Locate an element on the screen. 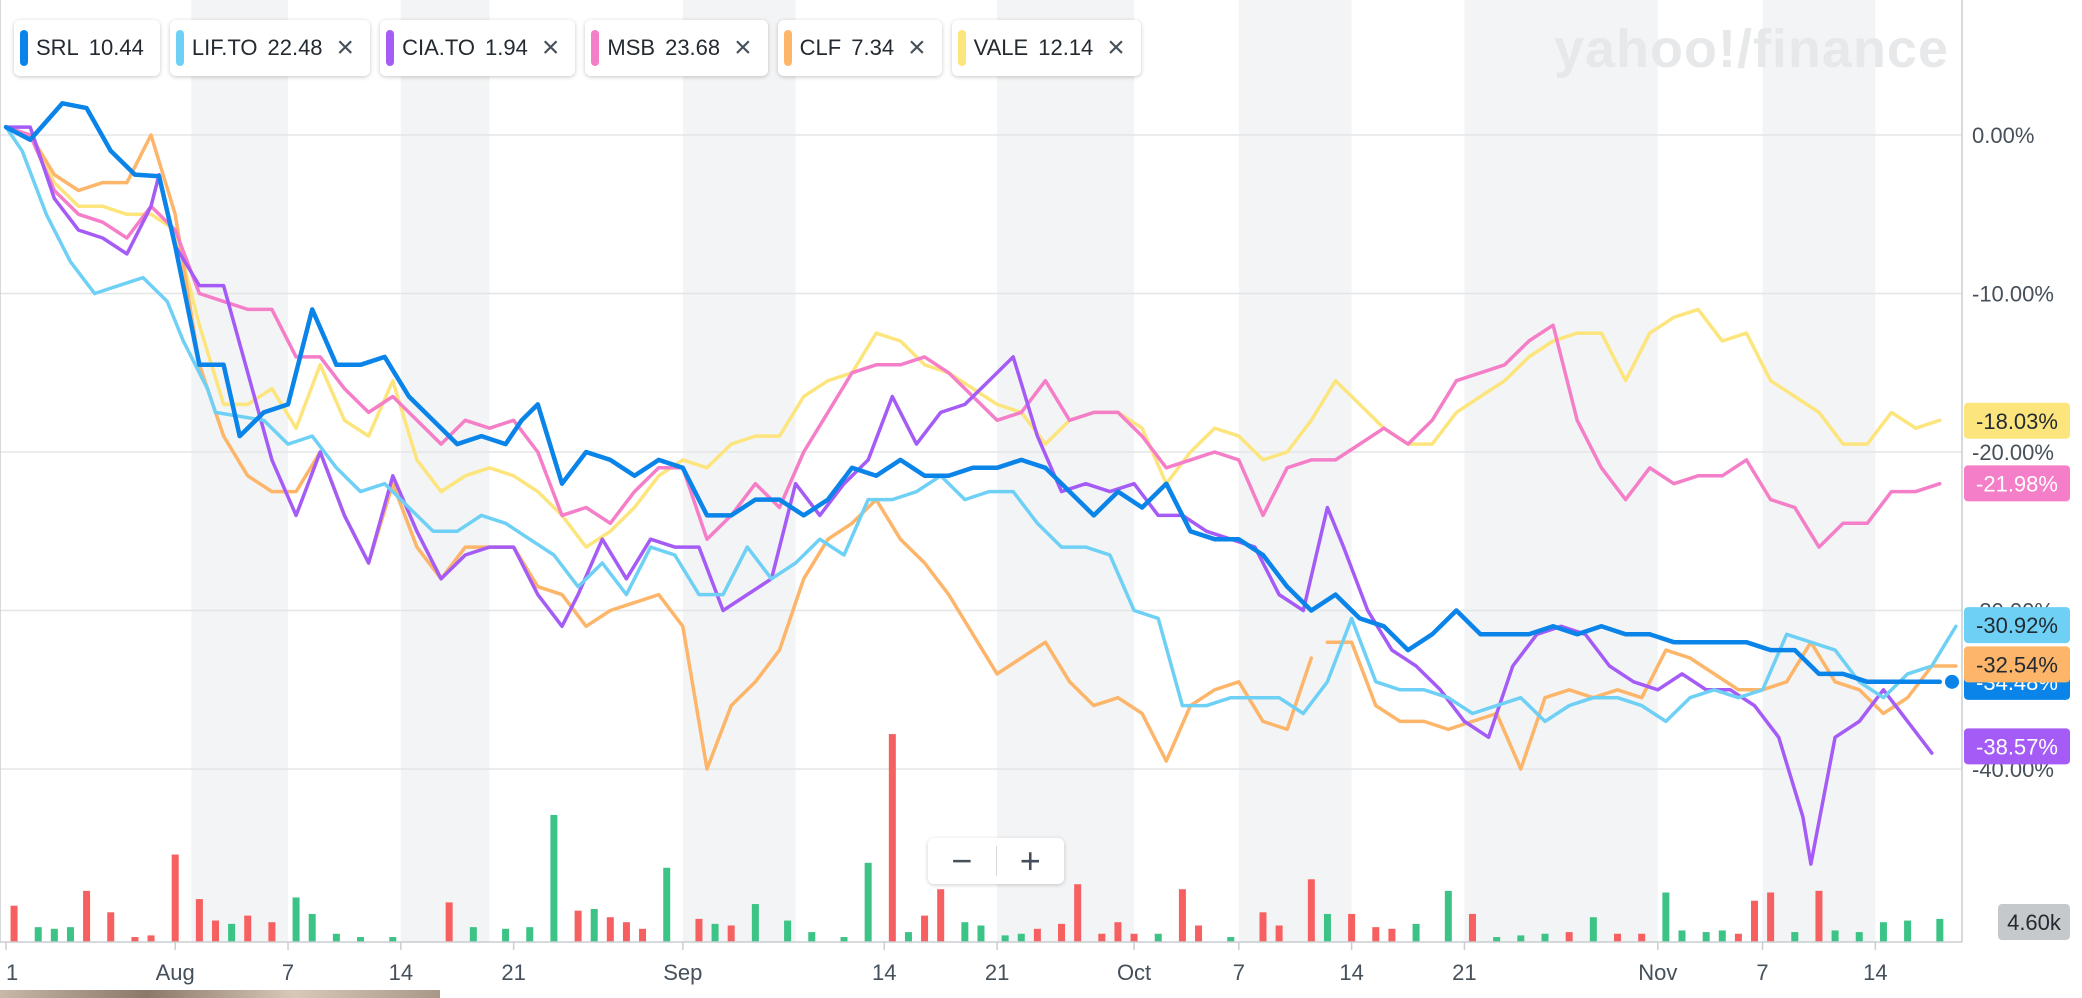 Image resolution: width=2082 pixels, height=998 pixels. x-tick-label: 21 is located at coordinates (997, 972).